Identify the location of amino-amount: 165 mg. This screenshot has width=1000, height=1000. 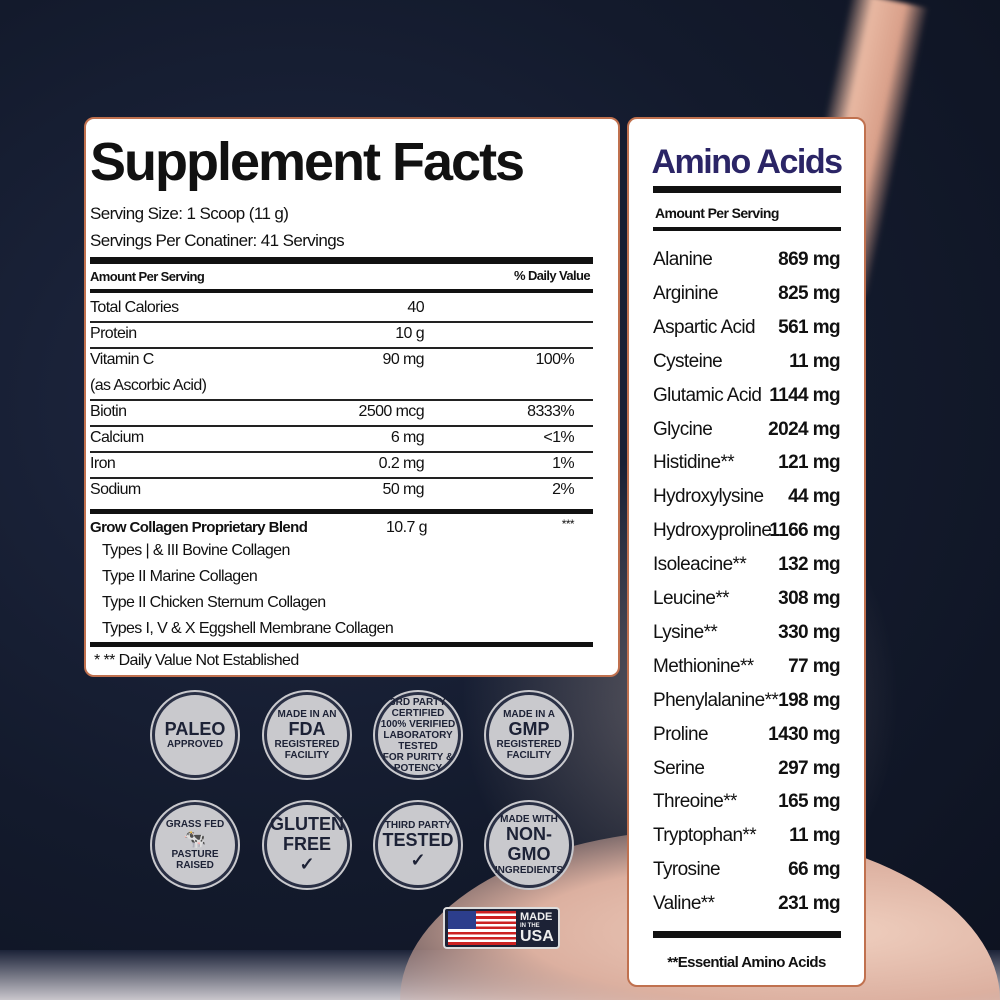
(809, 802).